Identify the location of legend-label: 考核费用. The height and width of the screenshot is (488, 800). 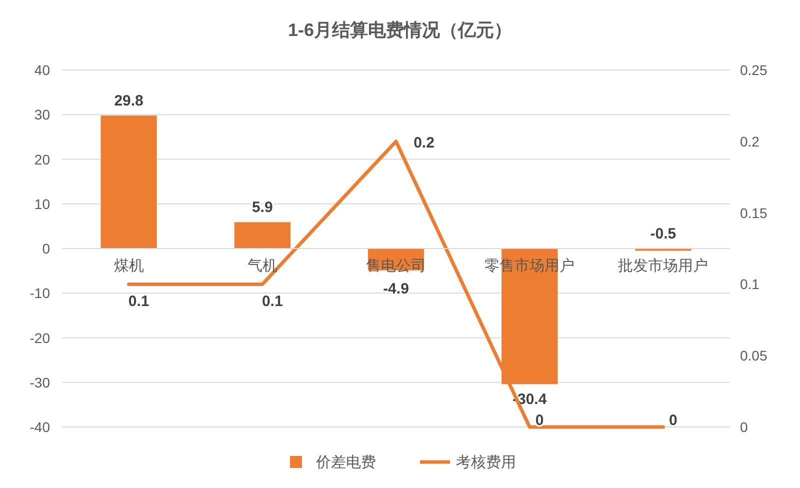
(486, 462).